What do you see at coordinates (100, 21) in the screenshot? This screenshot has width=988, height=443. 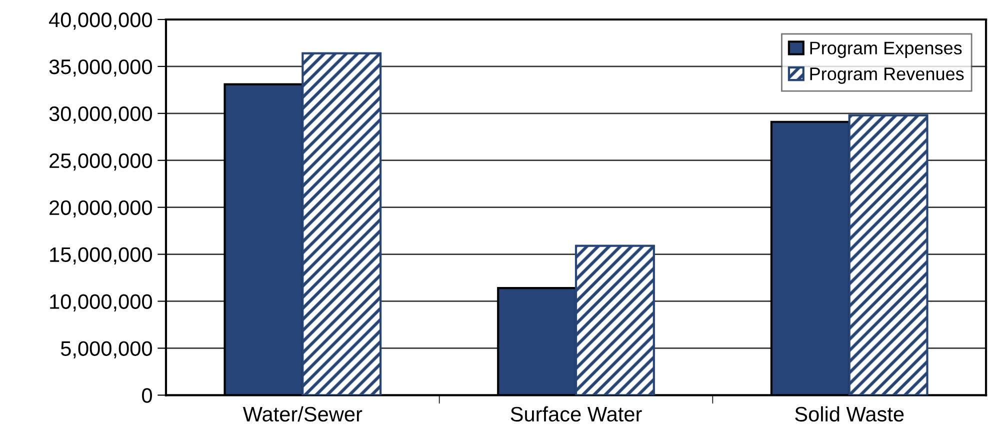 I see `y-tick-label: 40,000,000` at bounding box center [100, 21].